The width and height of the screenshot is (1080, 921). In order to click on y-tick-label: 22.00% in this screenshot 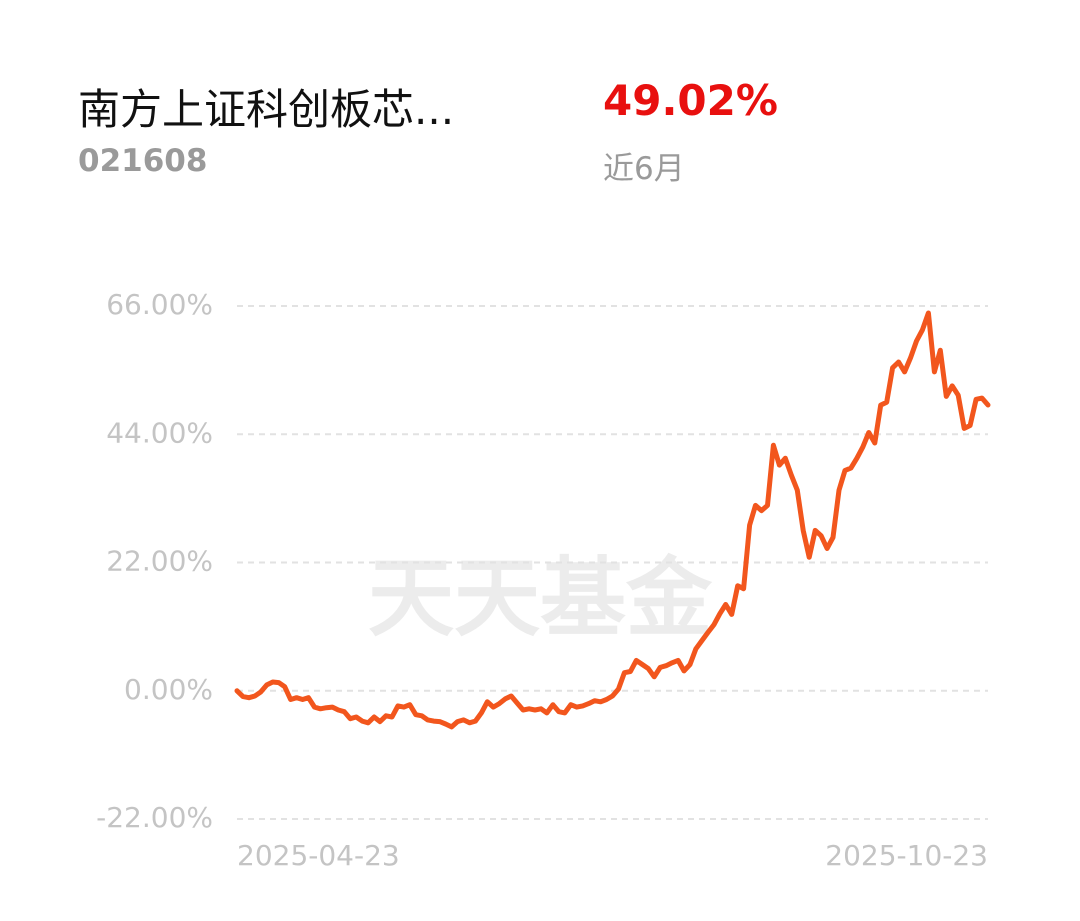, I will do `click(159, 561)`.